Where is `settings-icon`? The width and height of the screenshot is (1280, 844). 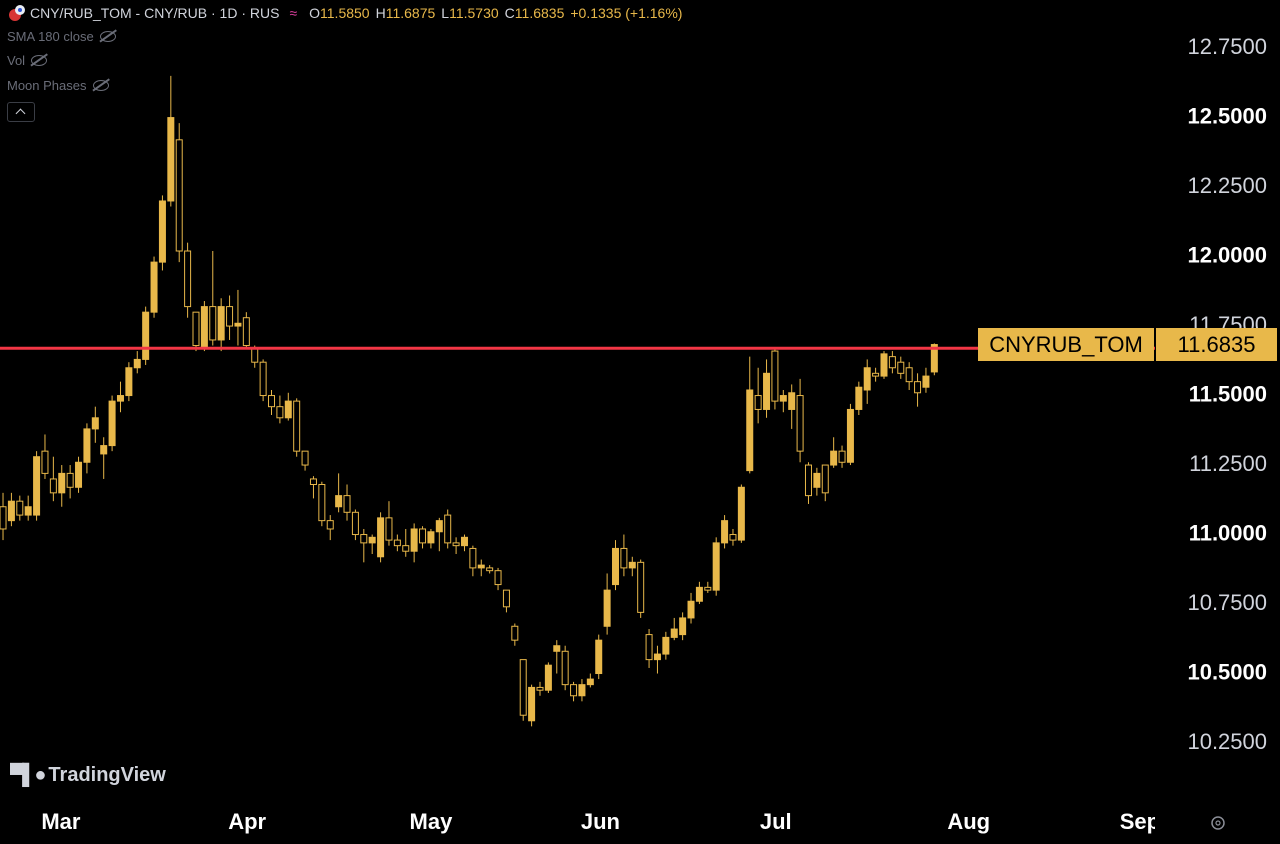 settings-icon is located at coordinates (1218, 823).